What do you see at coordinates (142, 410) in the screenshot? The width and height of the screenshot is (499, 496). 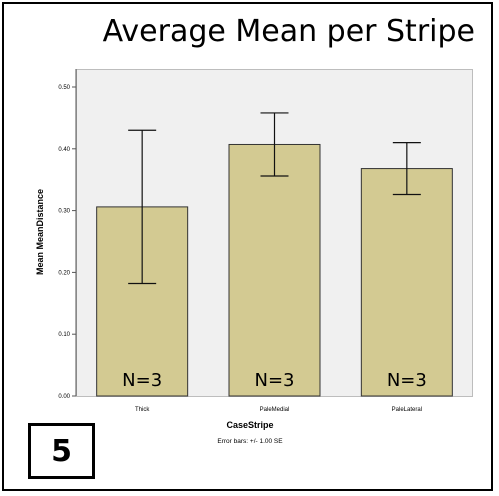 I see `x-tick-label: Thick` at bounding box center [142, 410].